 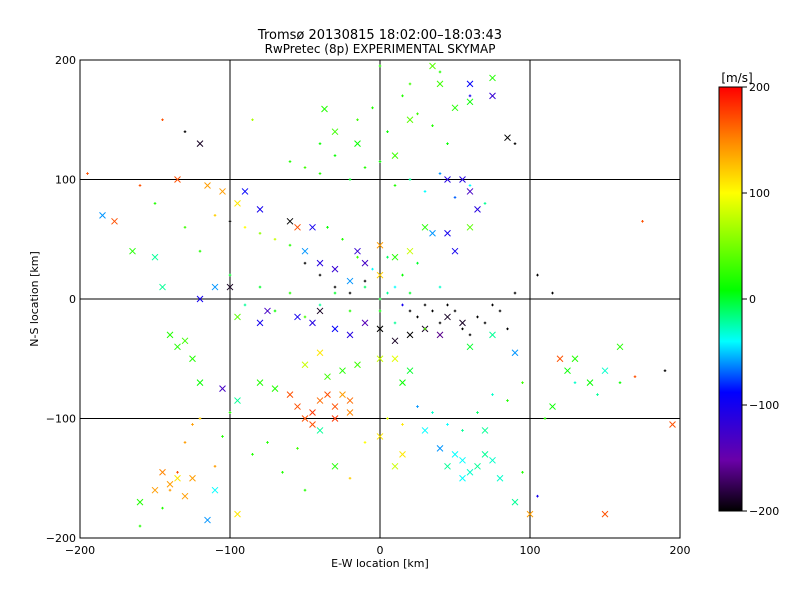 What do you see at coordinates (61, 299) in the screenshot?
I see `y-axis-ticks: −200 −100 0 100 200` at bounding box center [61, 299].